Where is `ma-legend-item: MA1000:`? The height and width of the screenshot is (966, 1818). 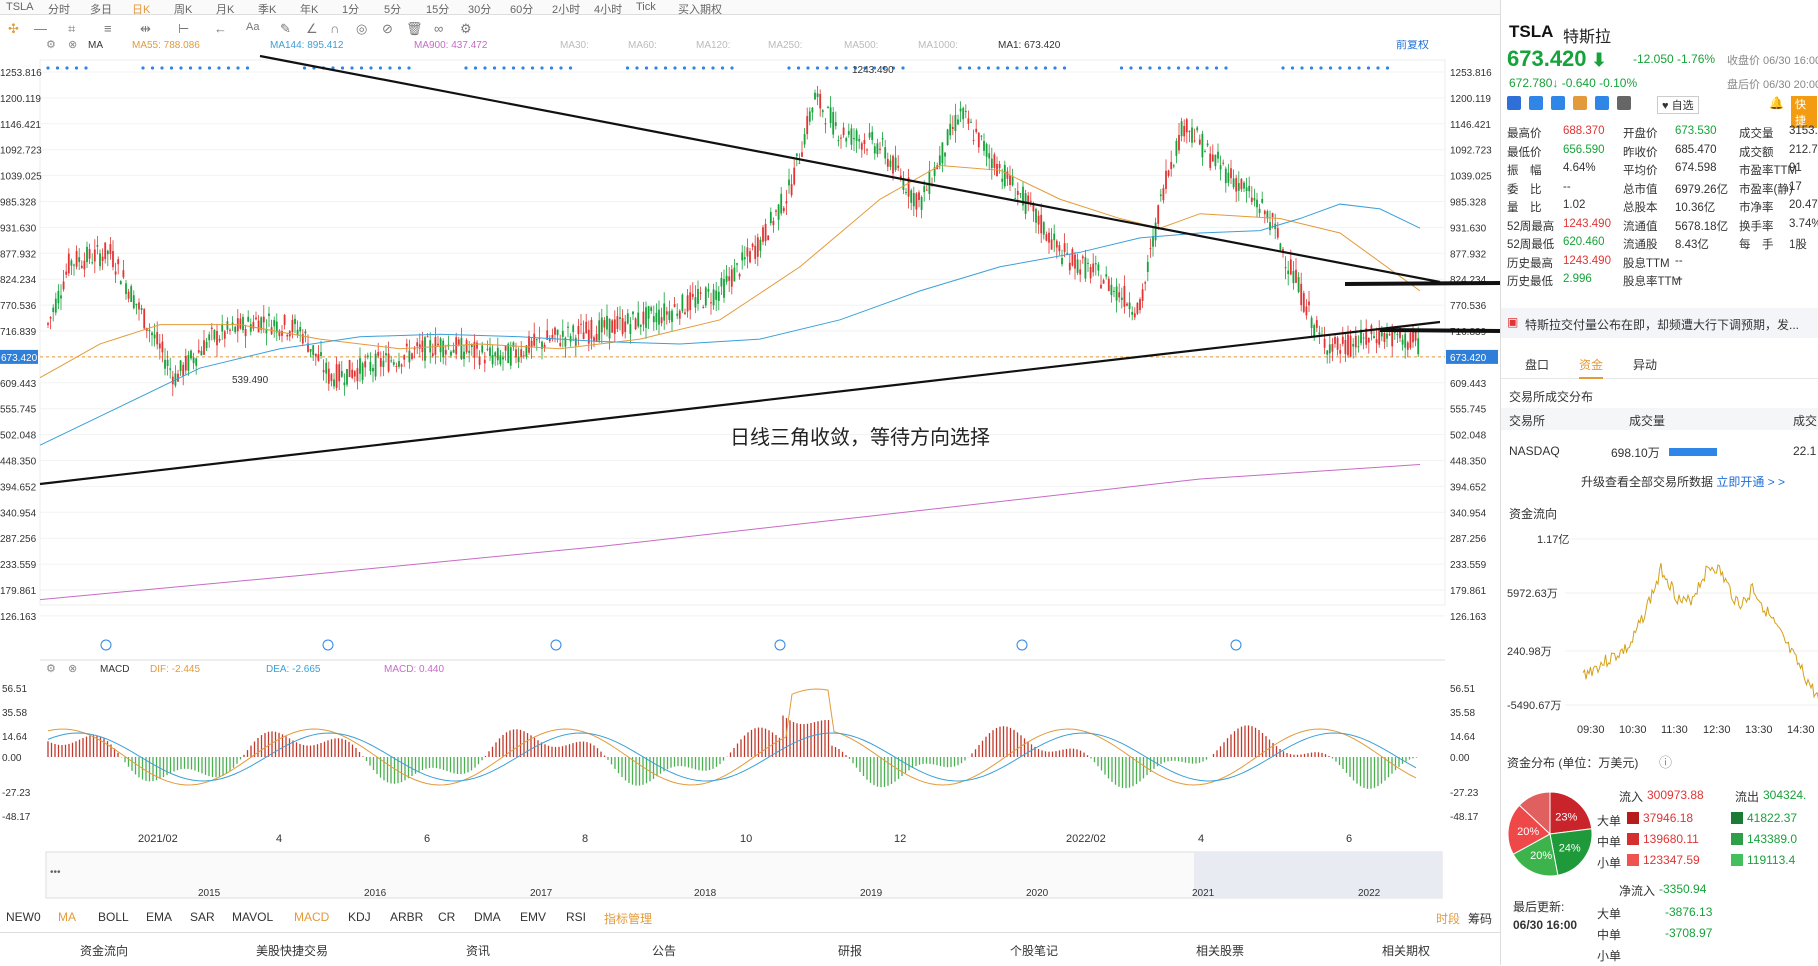
ma-legend-item: MA1000: is located at coordinates (938, 45).